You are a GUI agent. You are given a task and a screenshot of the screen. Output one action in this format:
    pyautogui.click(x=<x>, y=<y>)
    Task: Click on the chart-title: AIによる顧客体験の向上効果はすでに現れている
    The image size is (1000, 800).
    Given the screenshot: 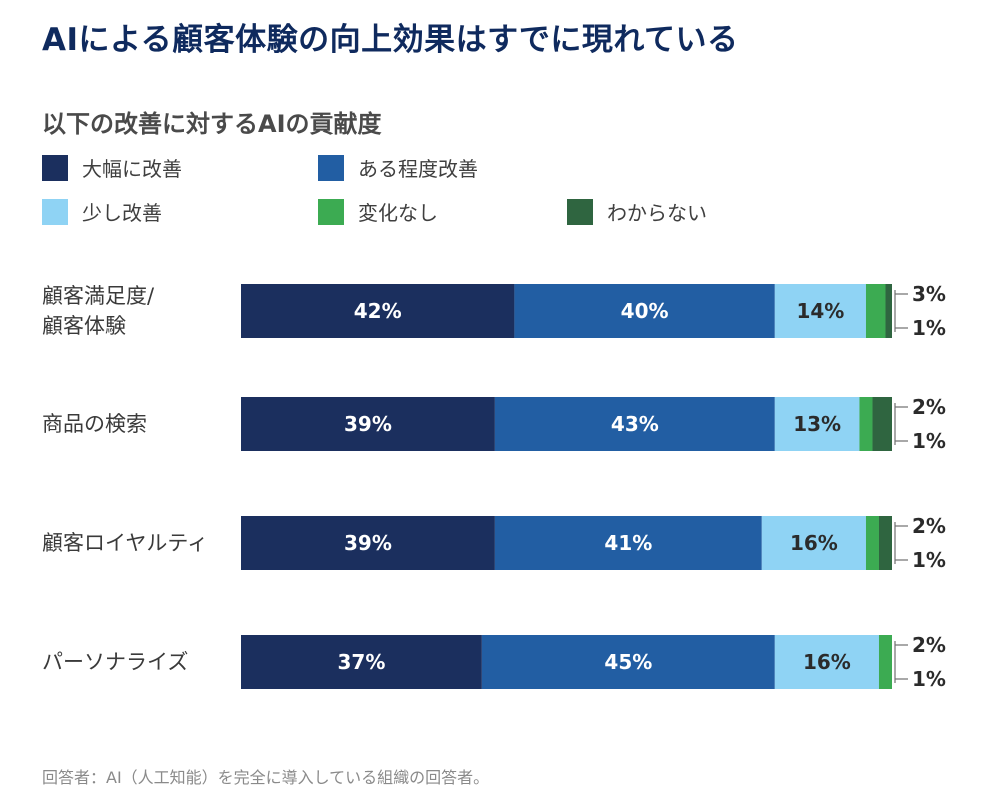 What is the action you would take?
    pyautogui.click(x=390, y=40)
    